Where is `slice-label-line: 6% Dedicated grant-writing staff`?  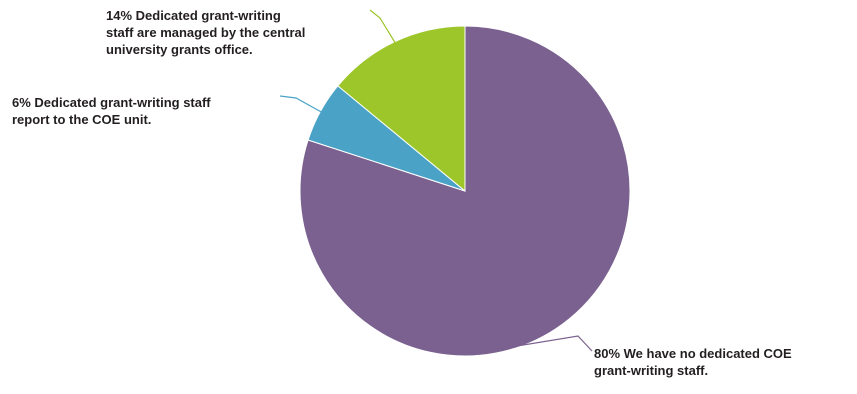 slice-label-line: 6% Dedicated grant-writing staff is located at coordinates (111, 102).